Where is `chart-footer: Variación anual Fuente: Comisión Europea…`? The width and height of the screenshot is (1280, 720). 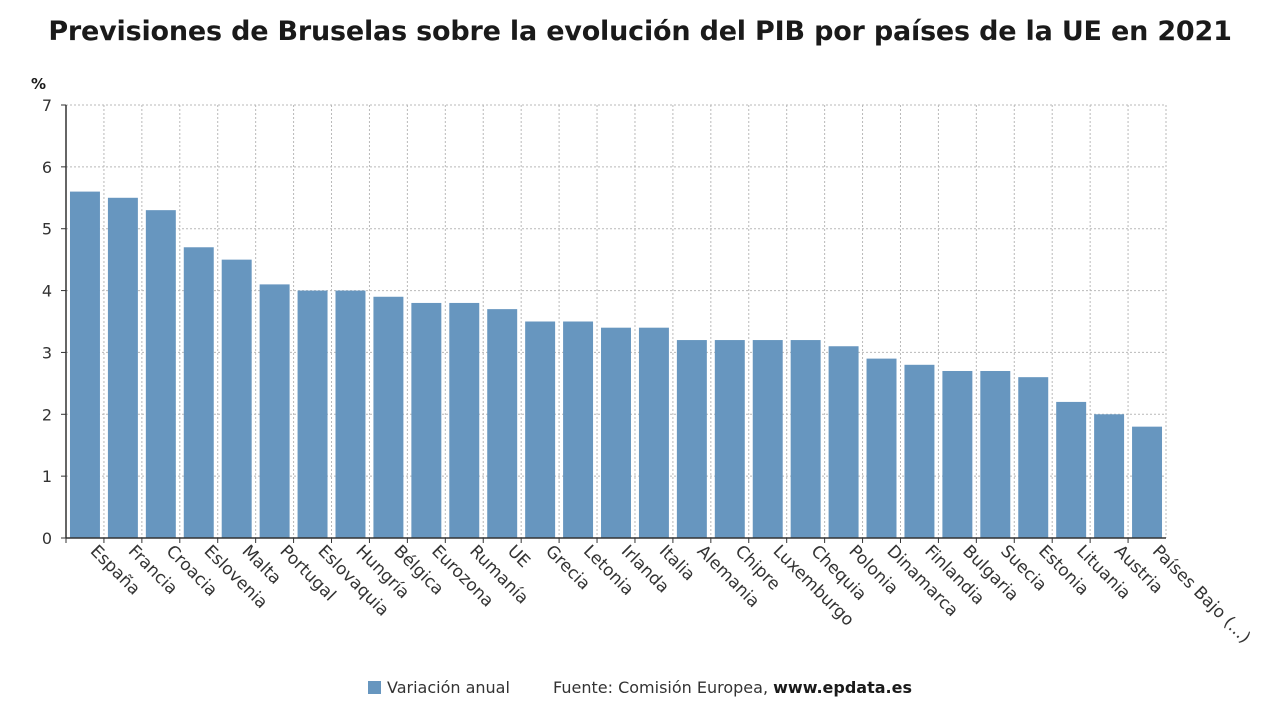
chart-footer: Variación anual Fuente: Comisión Europea… is located at coordinates (640, 687).